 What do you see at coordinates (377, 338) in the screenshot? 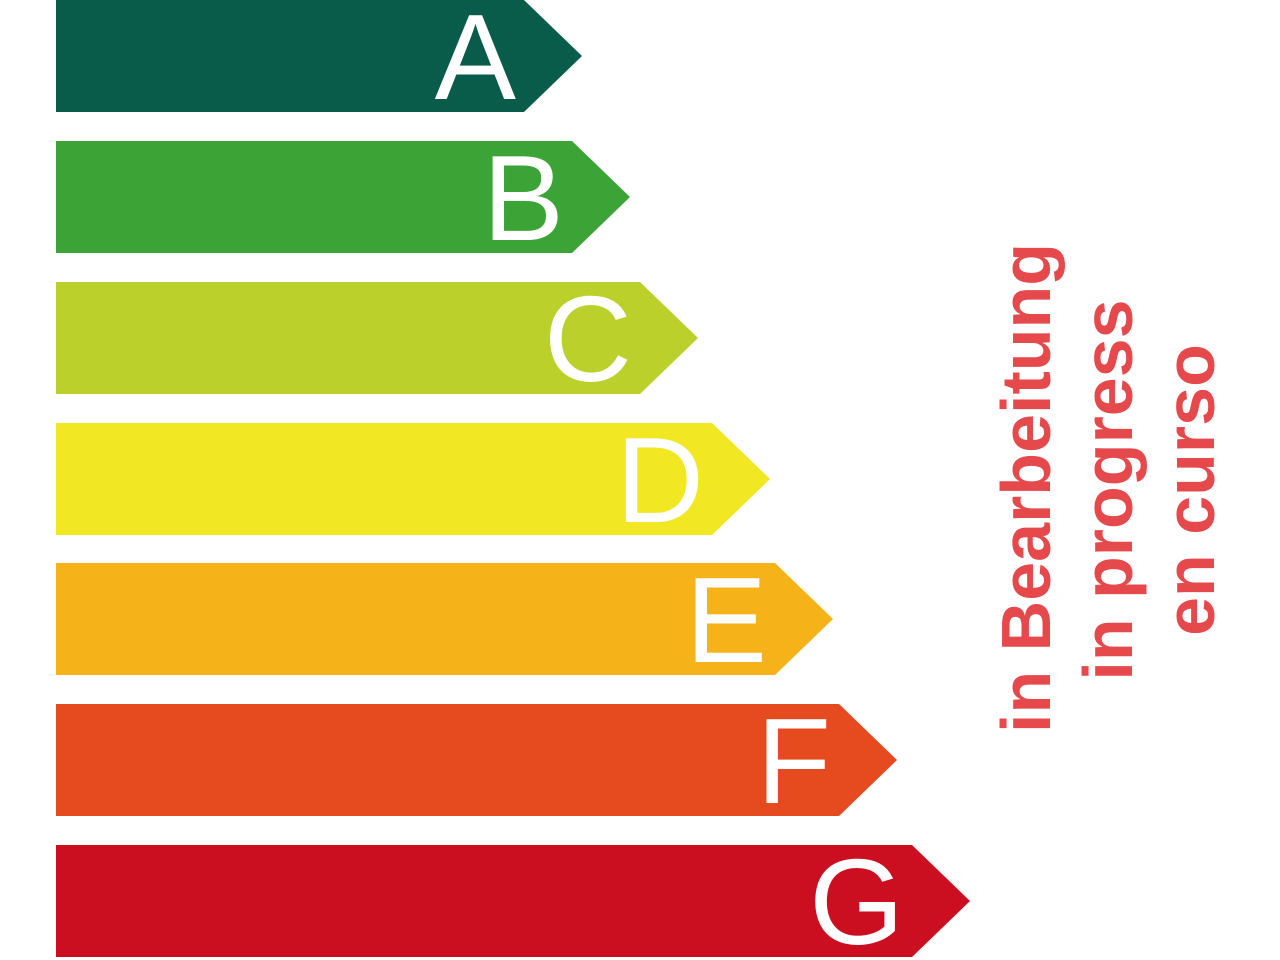
I see `energy-bar-c: C` at bounding box center [377, 338].